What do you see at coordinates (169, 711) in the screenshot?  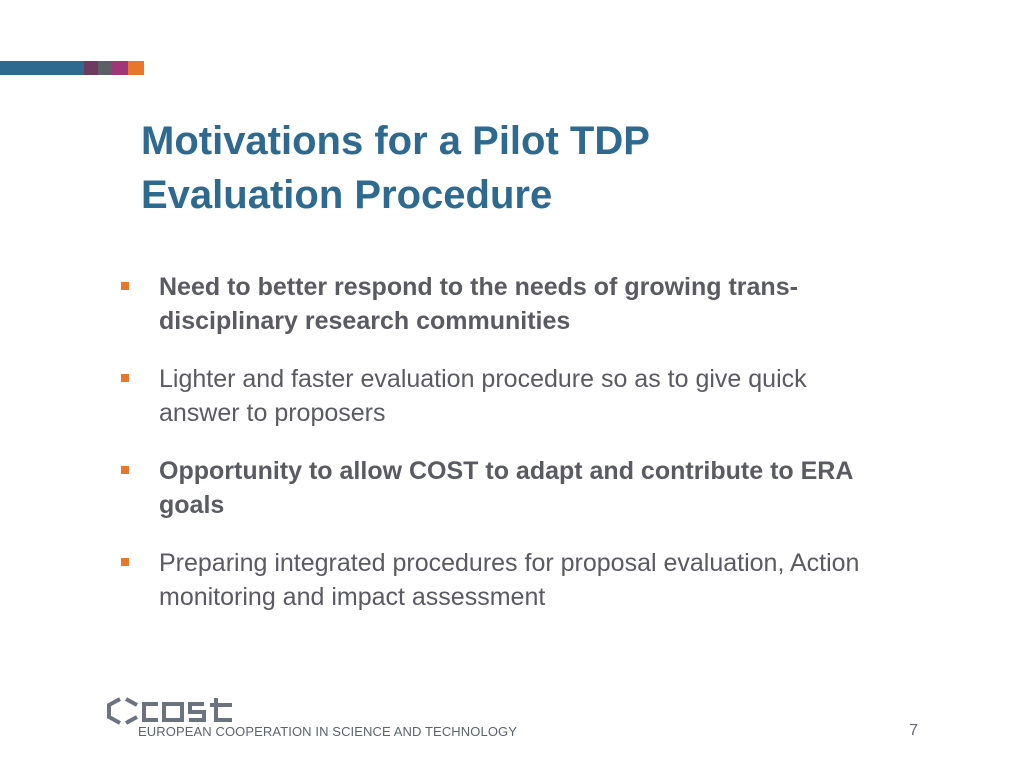 I see `cost-logo-mark-icon` at bounding box center [169, 711].